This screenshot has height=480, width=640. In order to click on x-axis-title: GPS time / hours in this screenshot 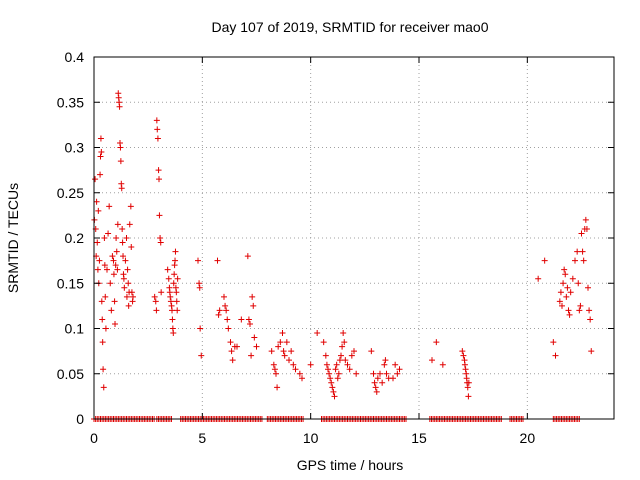, I will do `click(350, 465)`.